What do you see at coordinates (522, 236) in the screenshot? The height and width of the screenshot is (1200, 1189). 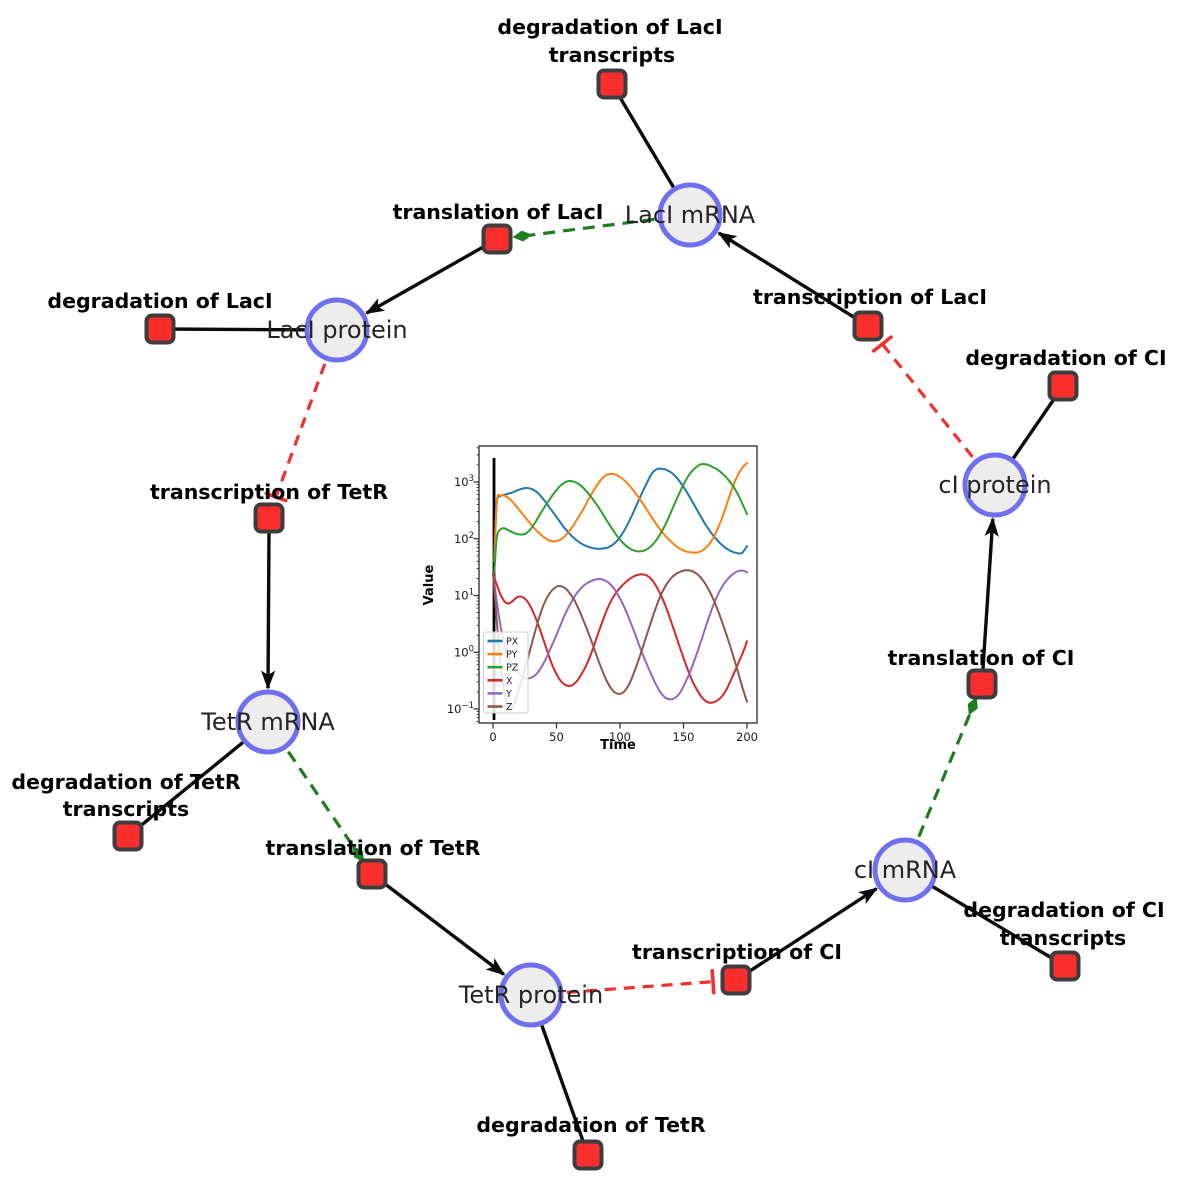 I see `modifier-arrowhead-laci` at bounding box center [522, 236].